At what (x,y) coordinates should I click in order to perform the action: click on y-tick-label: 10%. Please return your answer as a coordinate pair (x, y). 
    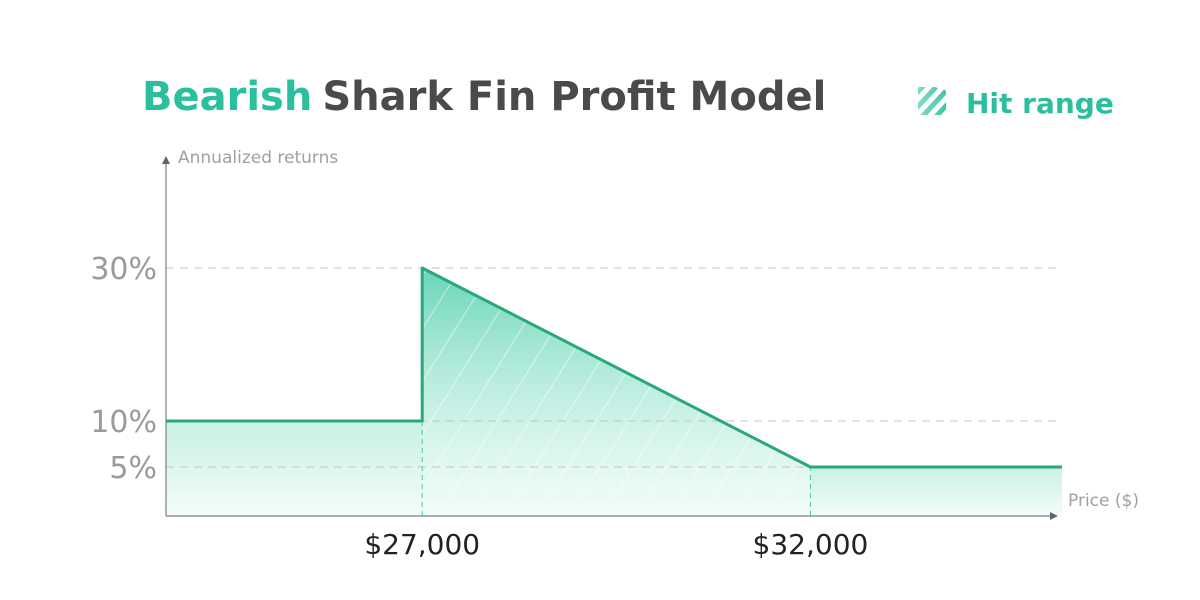
    Looking at the image, I should click on (123, 422).